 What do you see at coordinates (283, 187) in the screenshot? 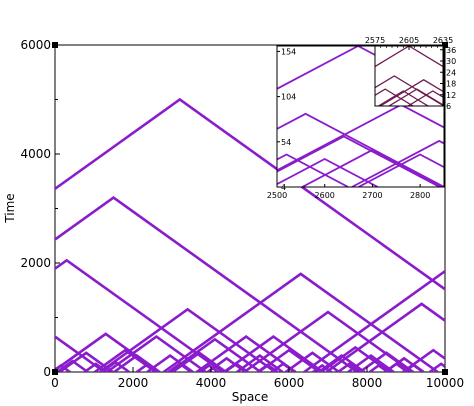
I see `inset1-y-tick-label: 4` at bounding box center [283, 187].